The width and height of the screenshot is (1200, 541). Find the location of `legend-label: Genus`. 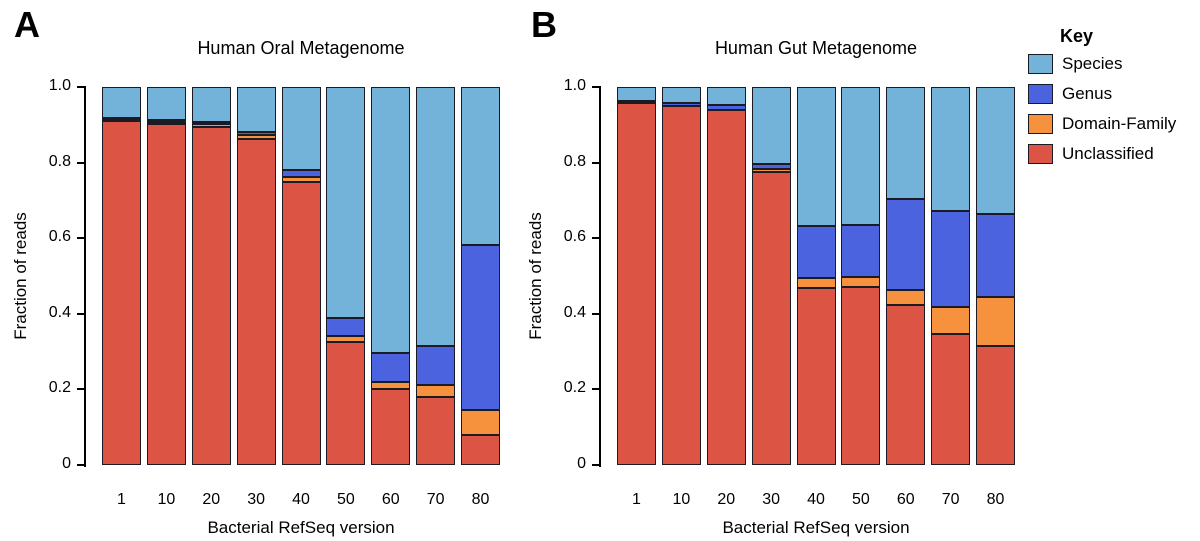

legend-label: Genus is located at coordinates (1087, 93).